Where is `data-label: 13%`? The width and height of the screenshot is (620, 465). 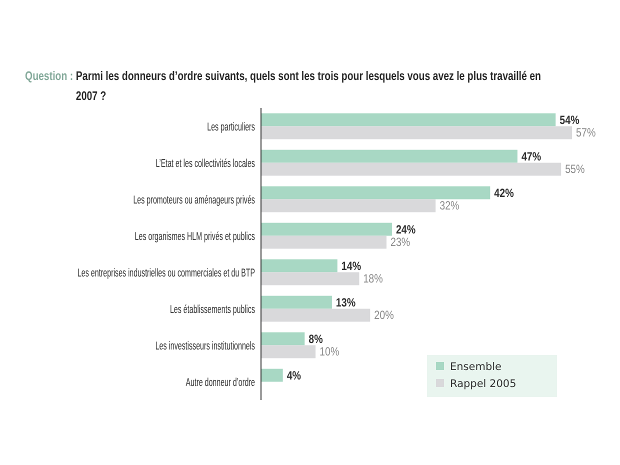
data-label: 13% is located at coordinates (346, 303).